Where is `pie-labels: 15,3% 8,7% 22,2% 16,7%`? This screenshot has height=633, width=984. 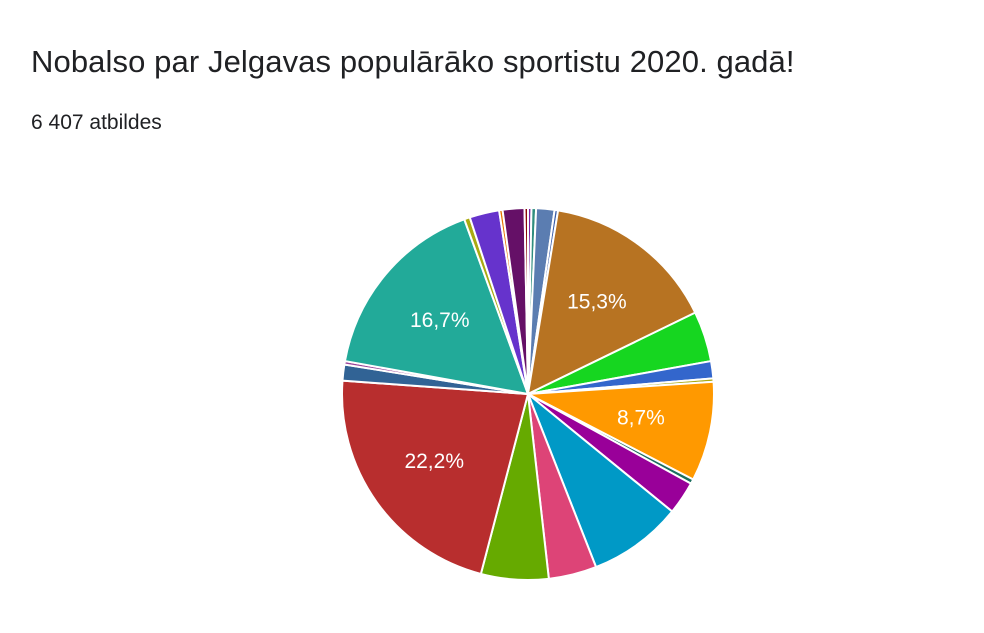 pie-labels: 15,3% 8,7% 22,2% 16,7% is located at coordinates (534, 382).